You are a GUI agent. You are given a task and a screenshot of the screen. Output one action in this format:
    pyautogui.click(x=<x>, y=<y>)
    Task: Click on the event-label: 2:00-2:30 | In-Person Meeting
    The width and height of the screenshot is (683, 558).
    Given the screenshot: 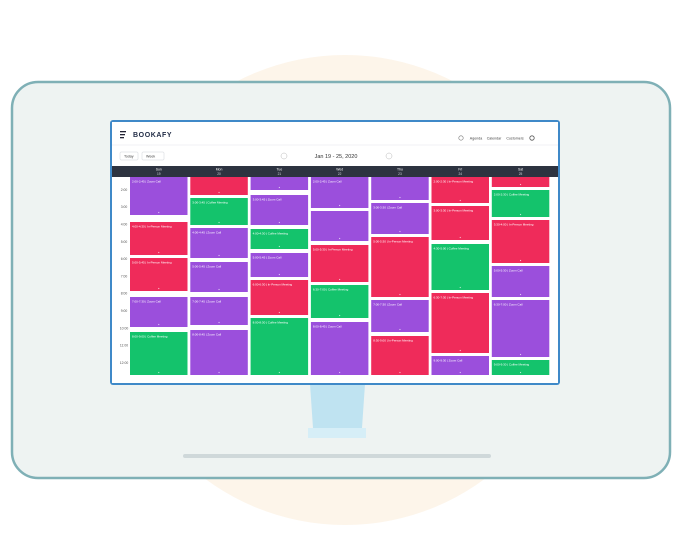 What is the action you would take?
    pyautogui.click(x=454, y=181)
    